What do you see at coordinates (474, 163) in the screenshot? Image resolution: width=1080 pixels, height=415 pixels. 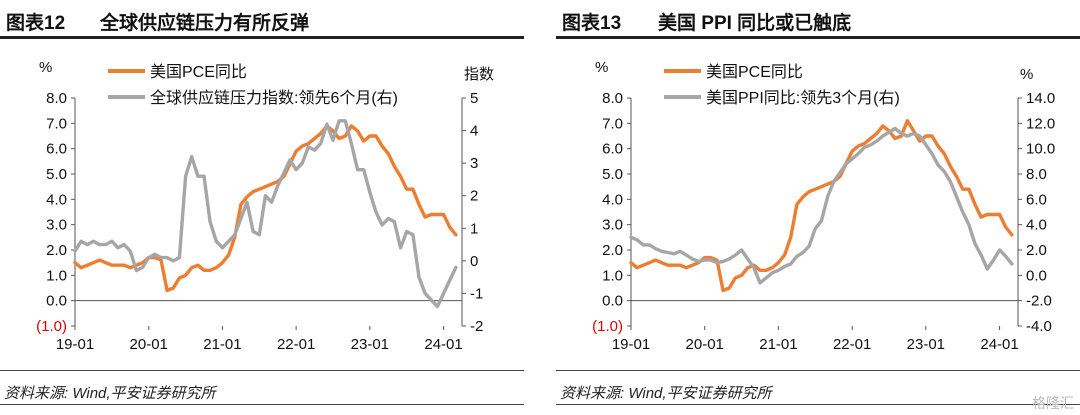 I see `right-tick-label: 3` at bounding box center [474, 163].